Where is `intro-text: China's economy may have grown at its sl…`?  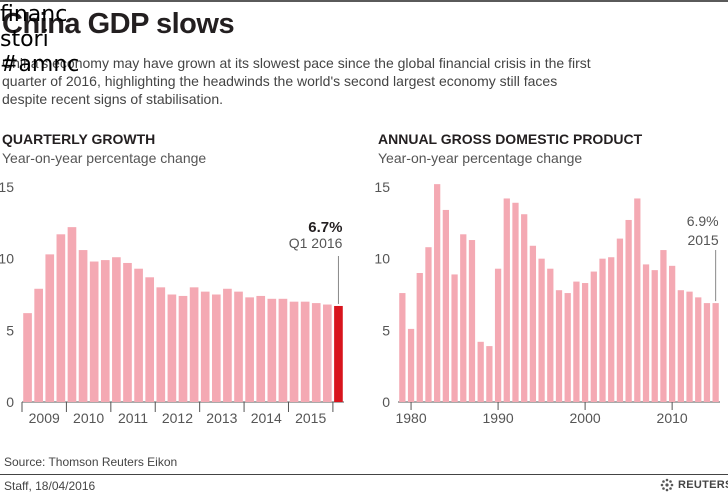
intro-text: China's economy may have grown at its sl… is located at coordinates (296, 81).